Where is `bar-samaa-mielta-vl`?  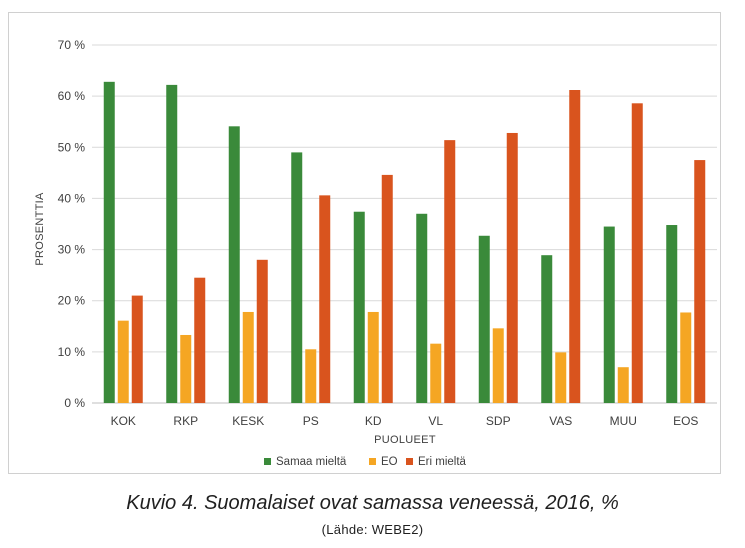 bar-samaa-mielta-vl is located at coordinates (422, 308).